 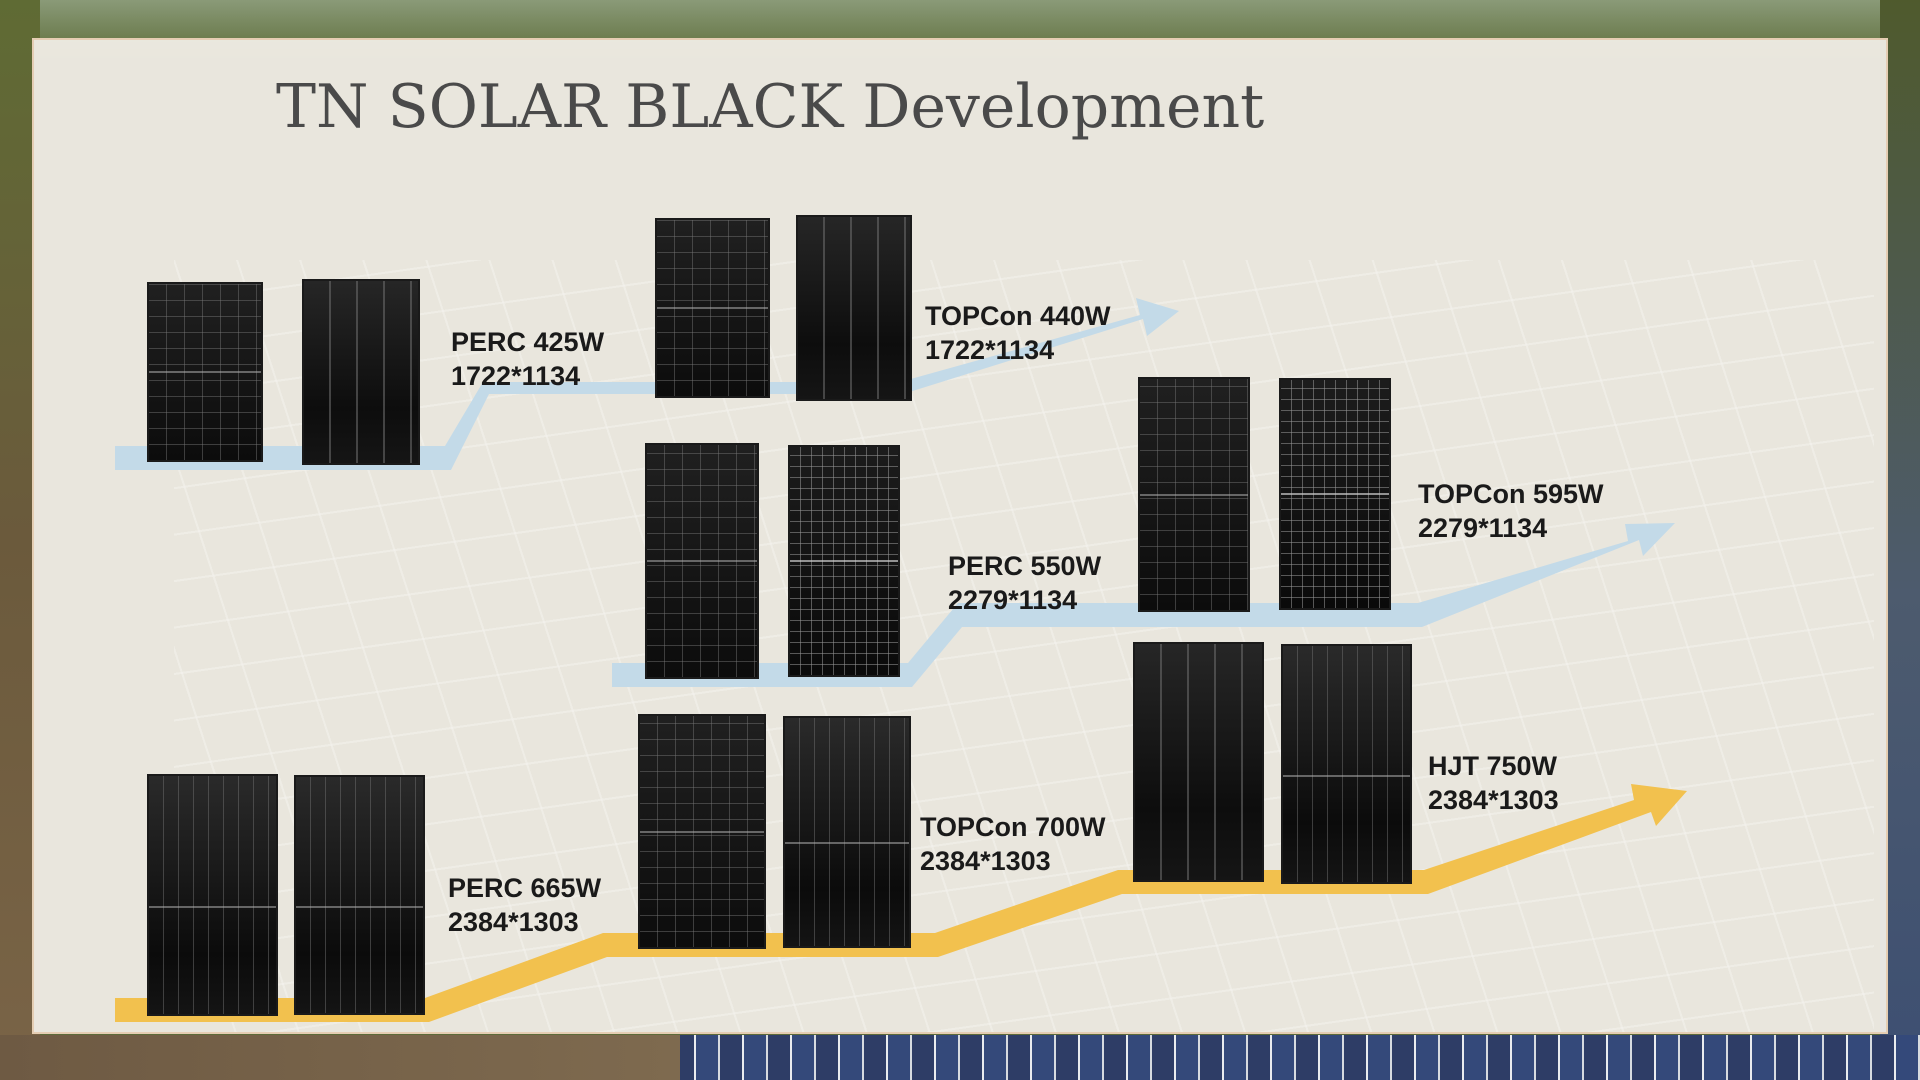 What do you see at coordinates (1198, 762) in the screenshot?
I see `solar-module-hjt-750w-front` at bounding box center [1198, 762].